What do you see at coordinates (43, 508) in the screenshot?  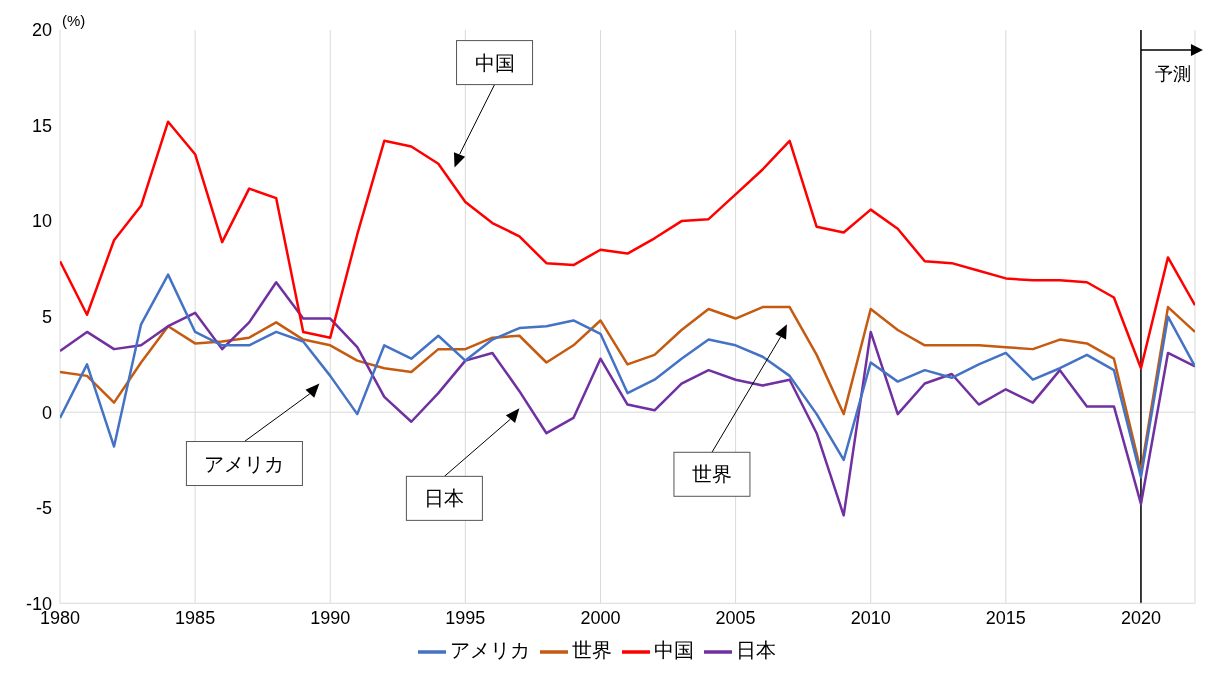 I see `y-tick-label: -5` at bounding box center [43, 508].